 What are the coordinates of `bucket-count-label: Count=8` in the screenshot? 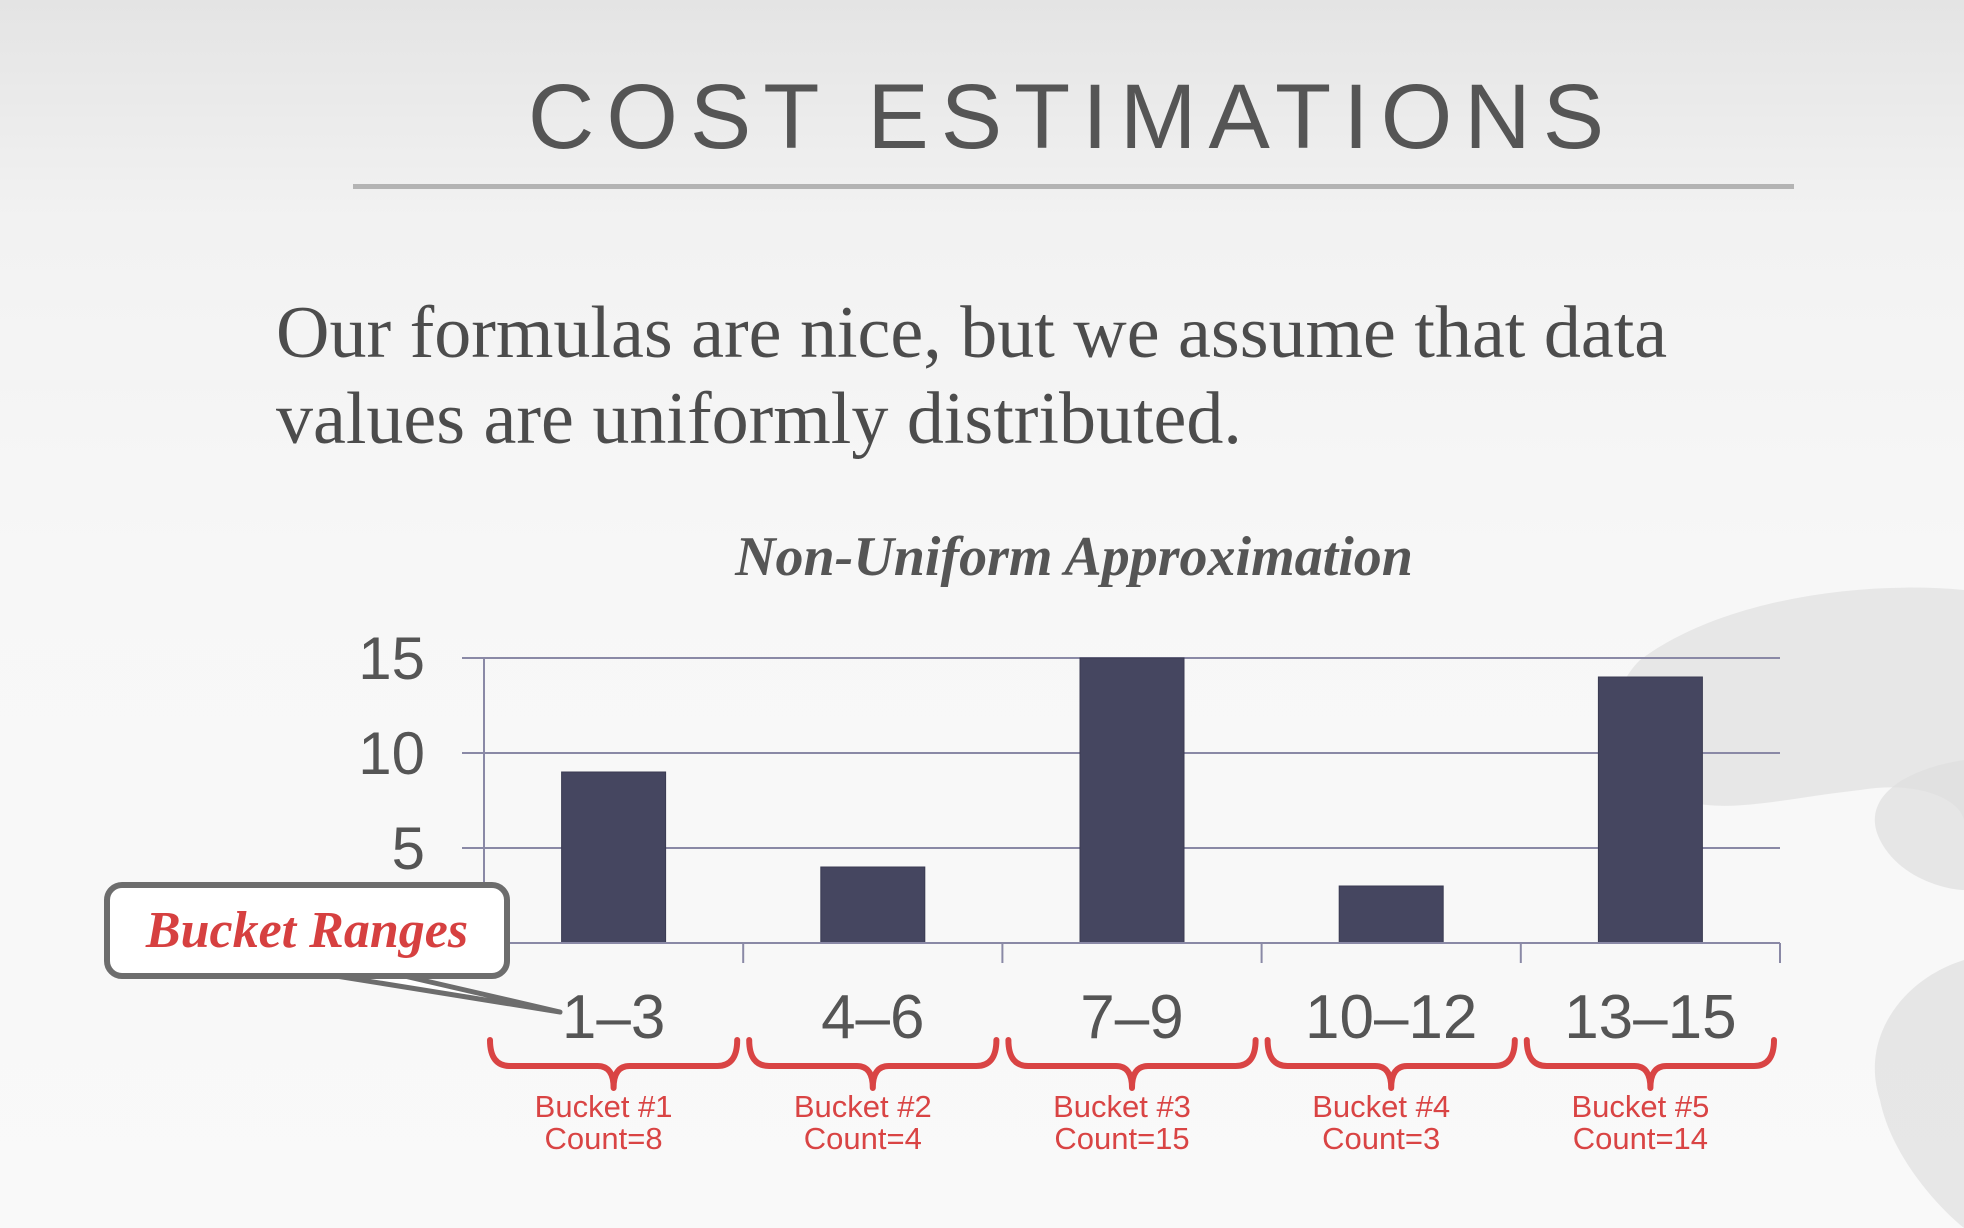 It's located at (604, 1138).